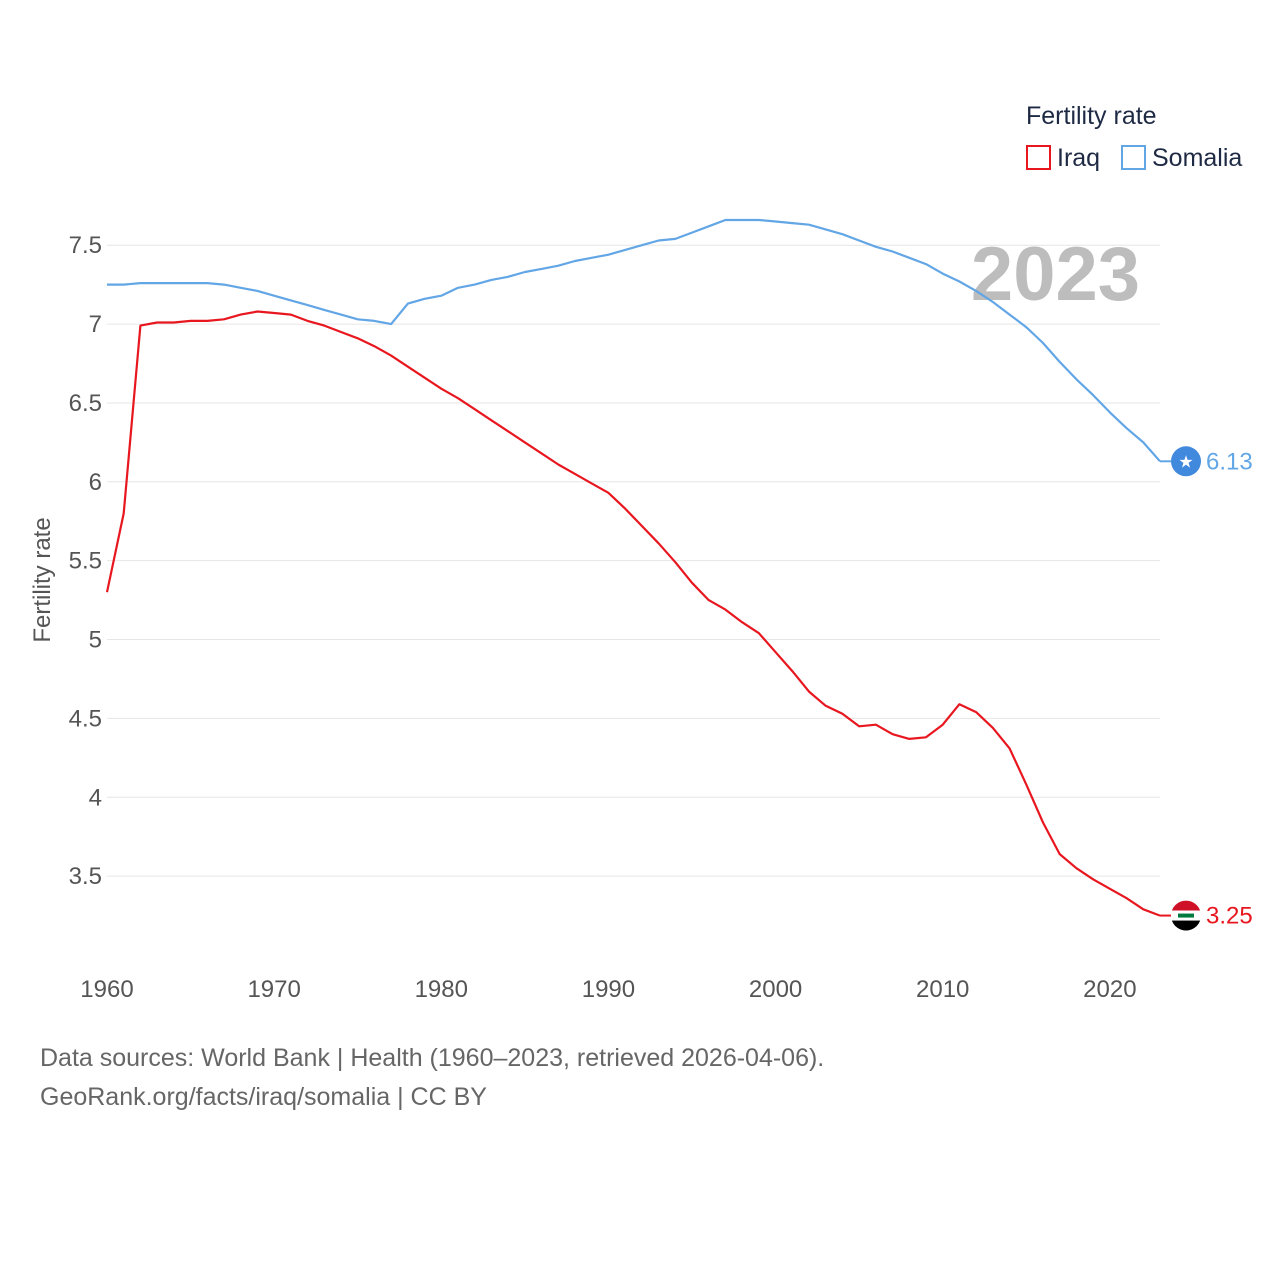 Image resolution: width=1280 pixels, height=1280 pixels. I want to click on x-tick-label: 2020, so click(1109, 989).